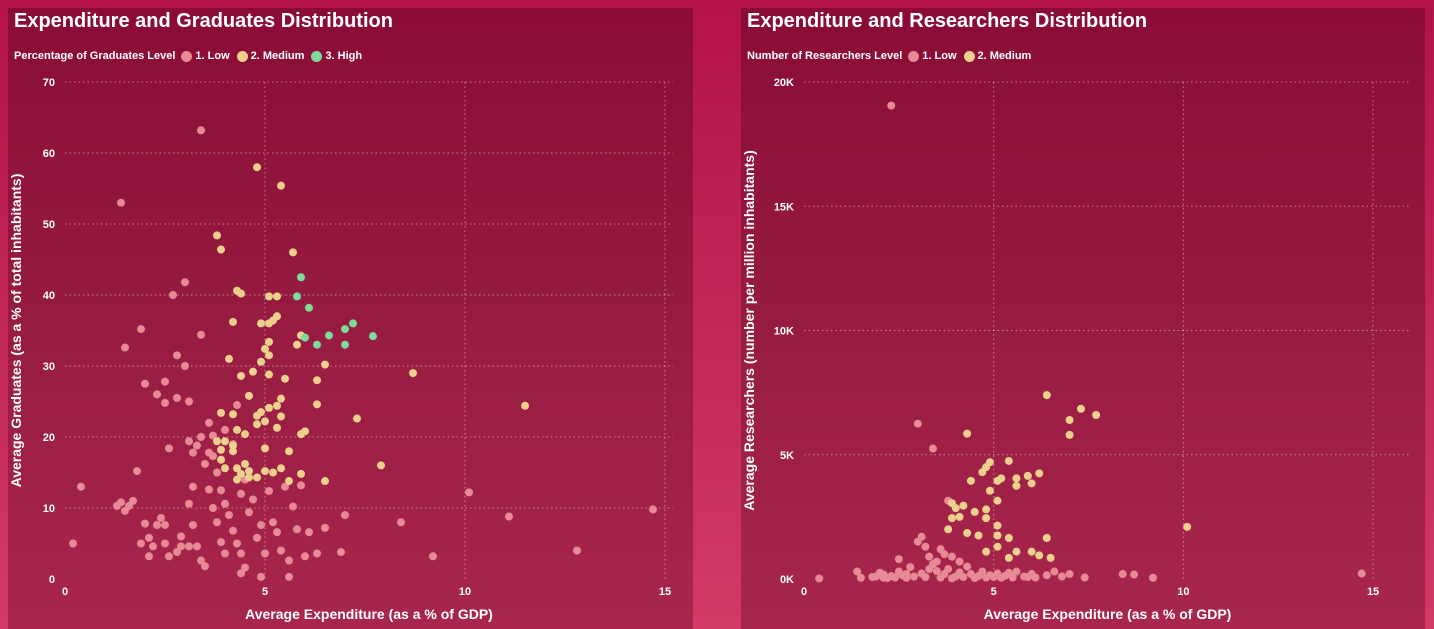  I want to click on y-tick-label: 30, so click(49, 367).